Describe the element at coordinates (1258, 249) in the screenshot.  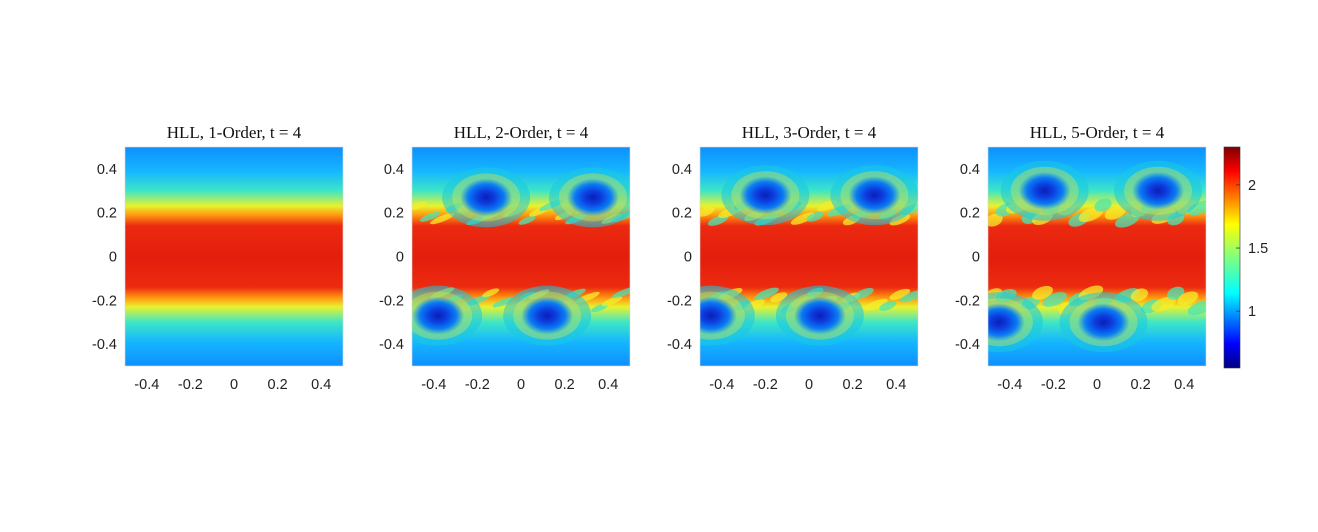
I see `colorbar-tick-label: 1.5` at that location.